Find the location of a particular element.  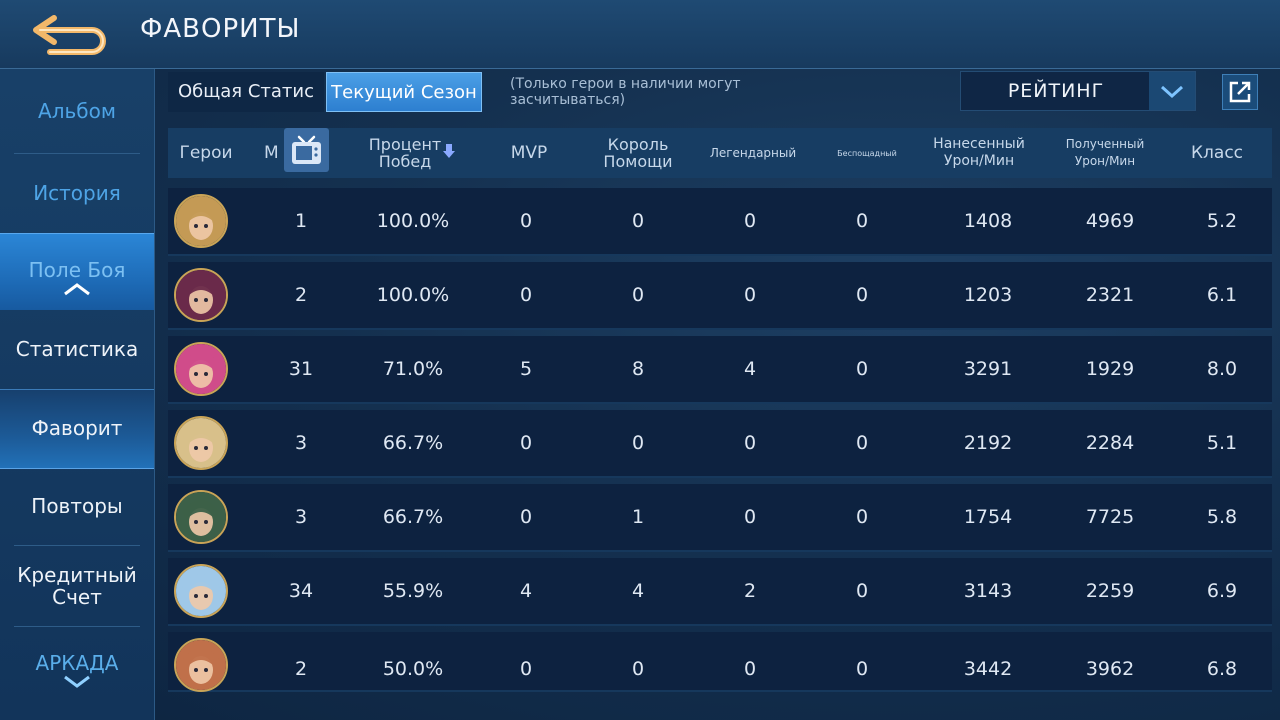

cell-rating: 5.1 is located at coordinates (1222, 443).